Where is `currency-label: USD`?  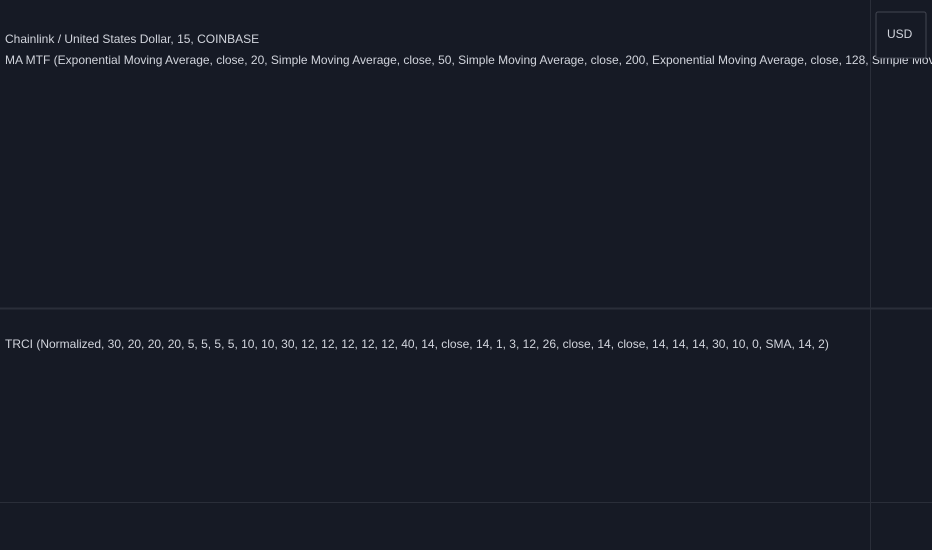 currency-label: USD is located at coordinates (900, 34).